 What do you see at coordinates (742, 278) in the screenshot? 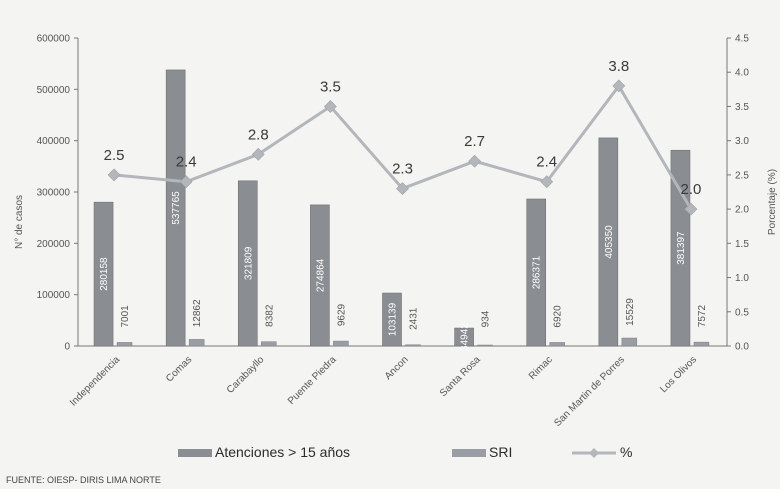
I see `y2-tick-label: 1.0` at bounding box center [742, 278].